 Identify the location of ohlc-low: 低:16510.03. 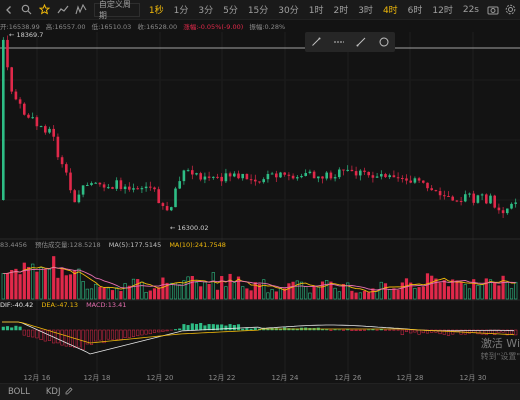
(111, 27).